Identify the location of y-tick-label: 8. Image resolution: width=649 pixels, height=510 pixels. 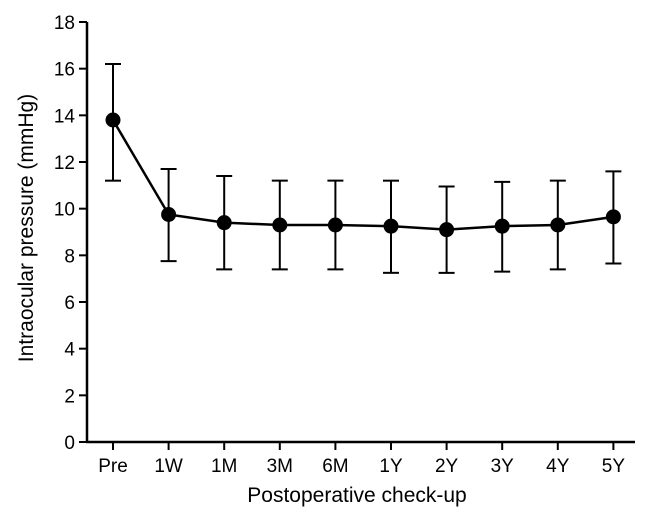
(69, 256).